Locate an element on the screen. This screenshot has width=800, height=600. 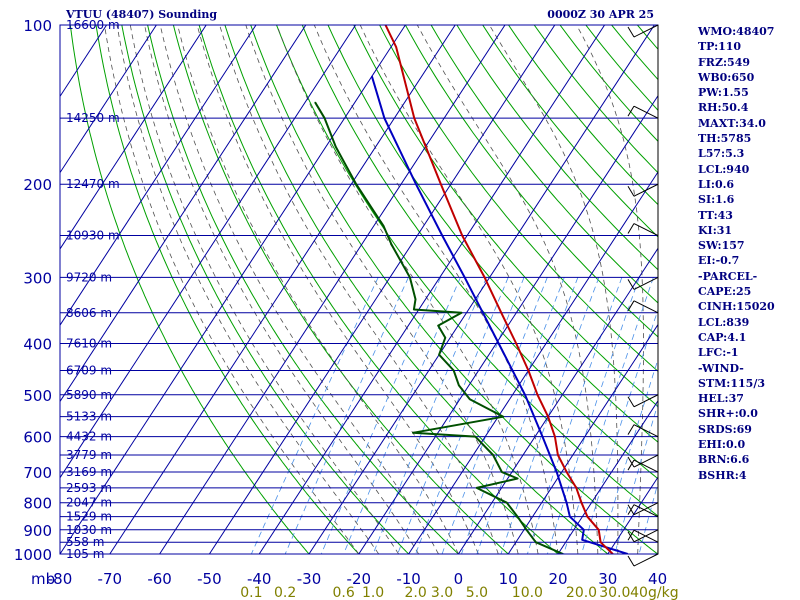
sounding-timestamp: 0000Z 30 APR 25 is located at coordinates (600, 14).